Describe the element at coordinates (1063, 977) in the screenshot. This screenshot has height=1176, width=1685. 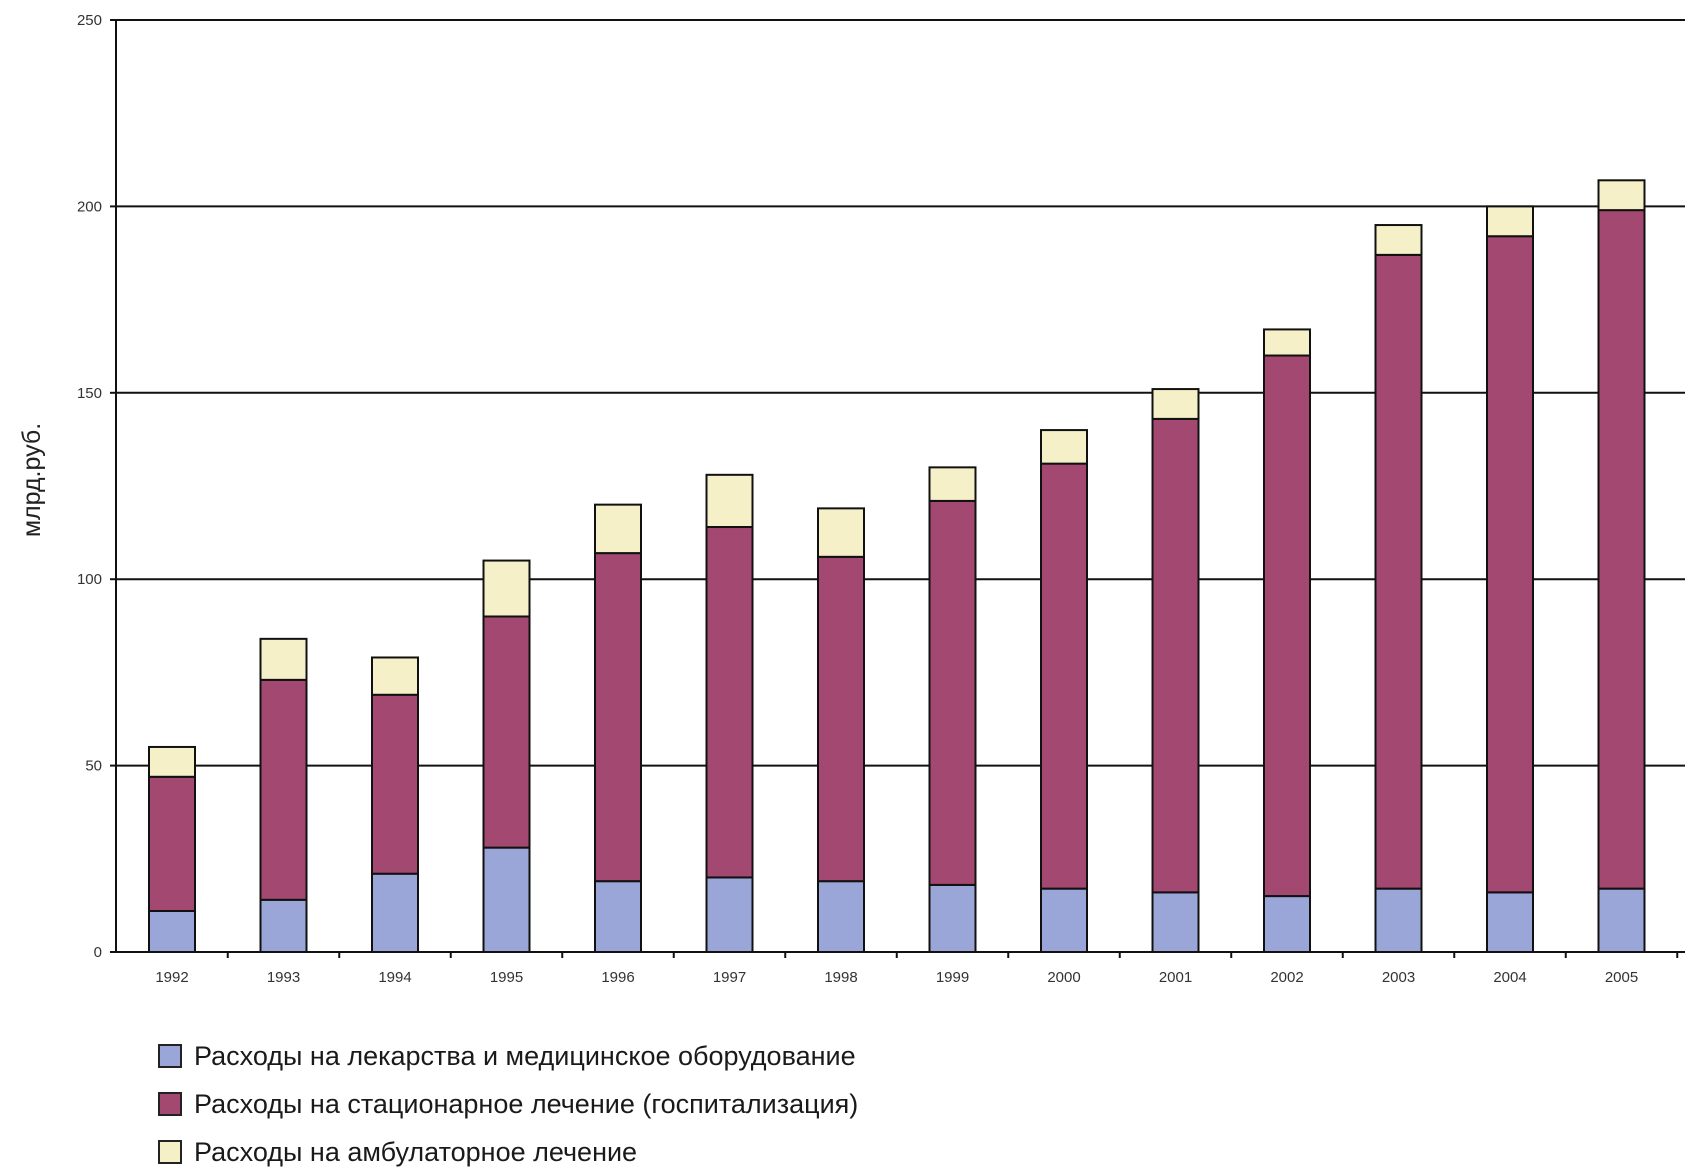
I see `x-tick-label-2000: 2000` at that location.